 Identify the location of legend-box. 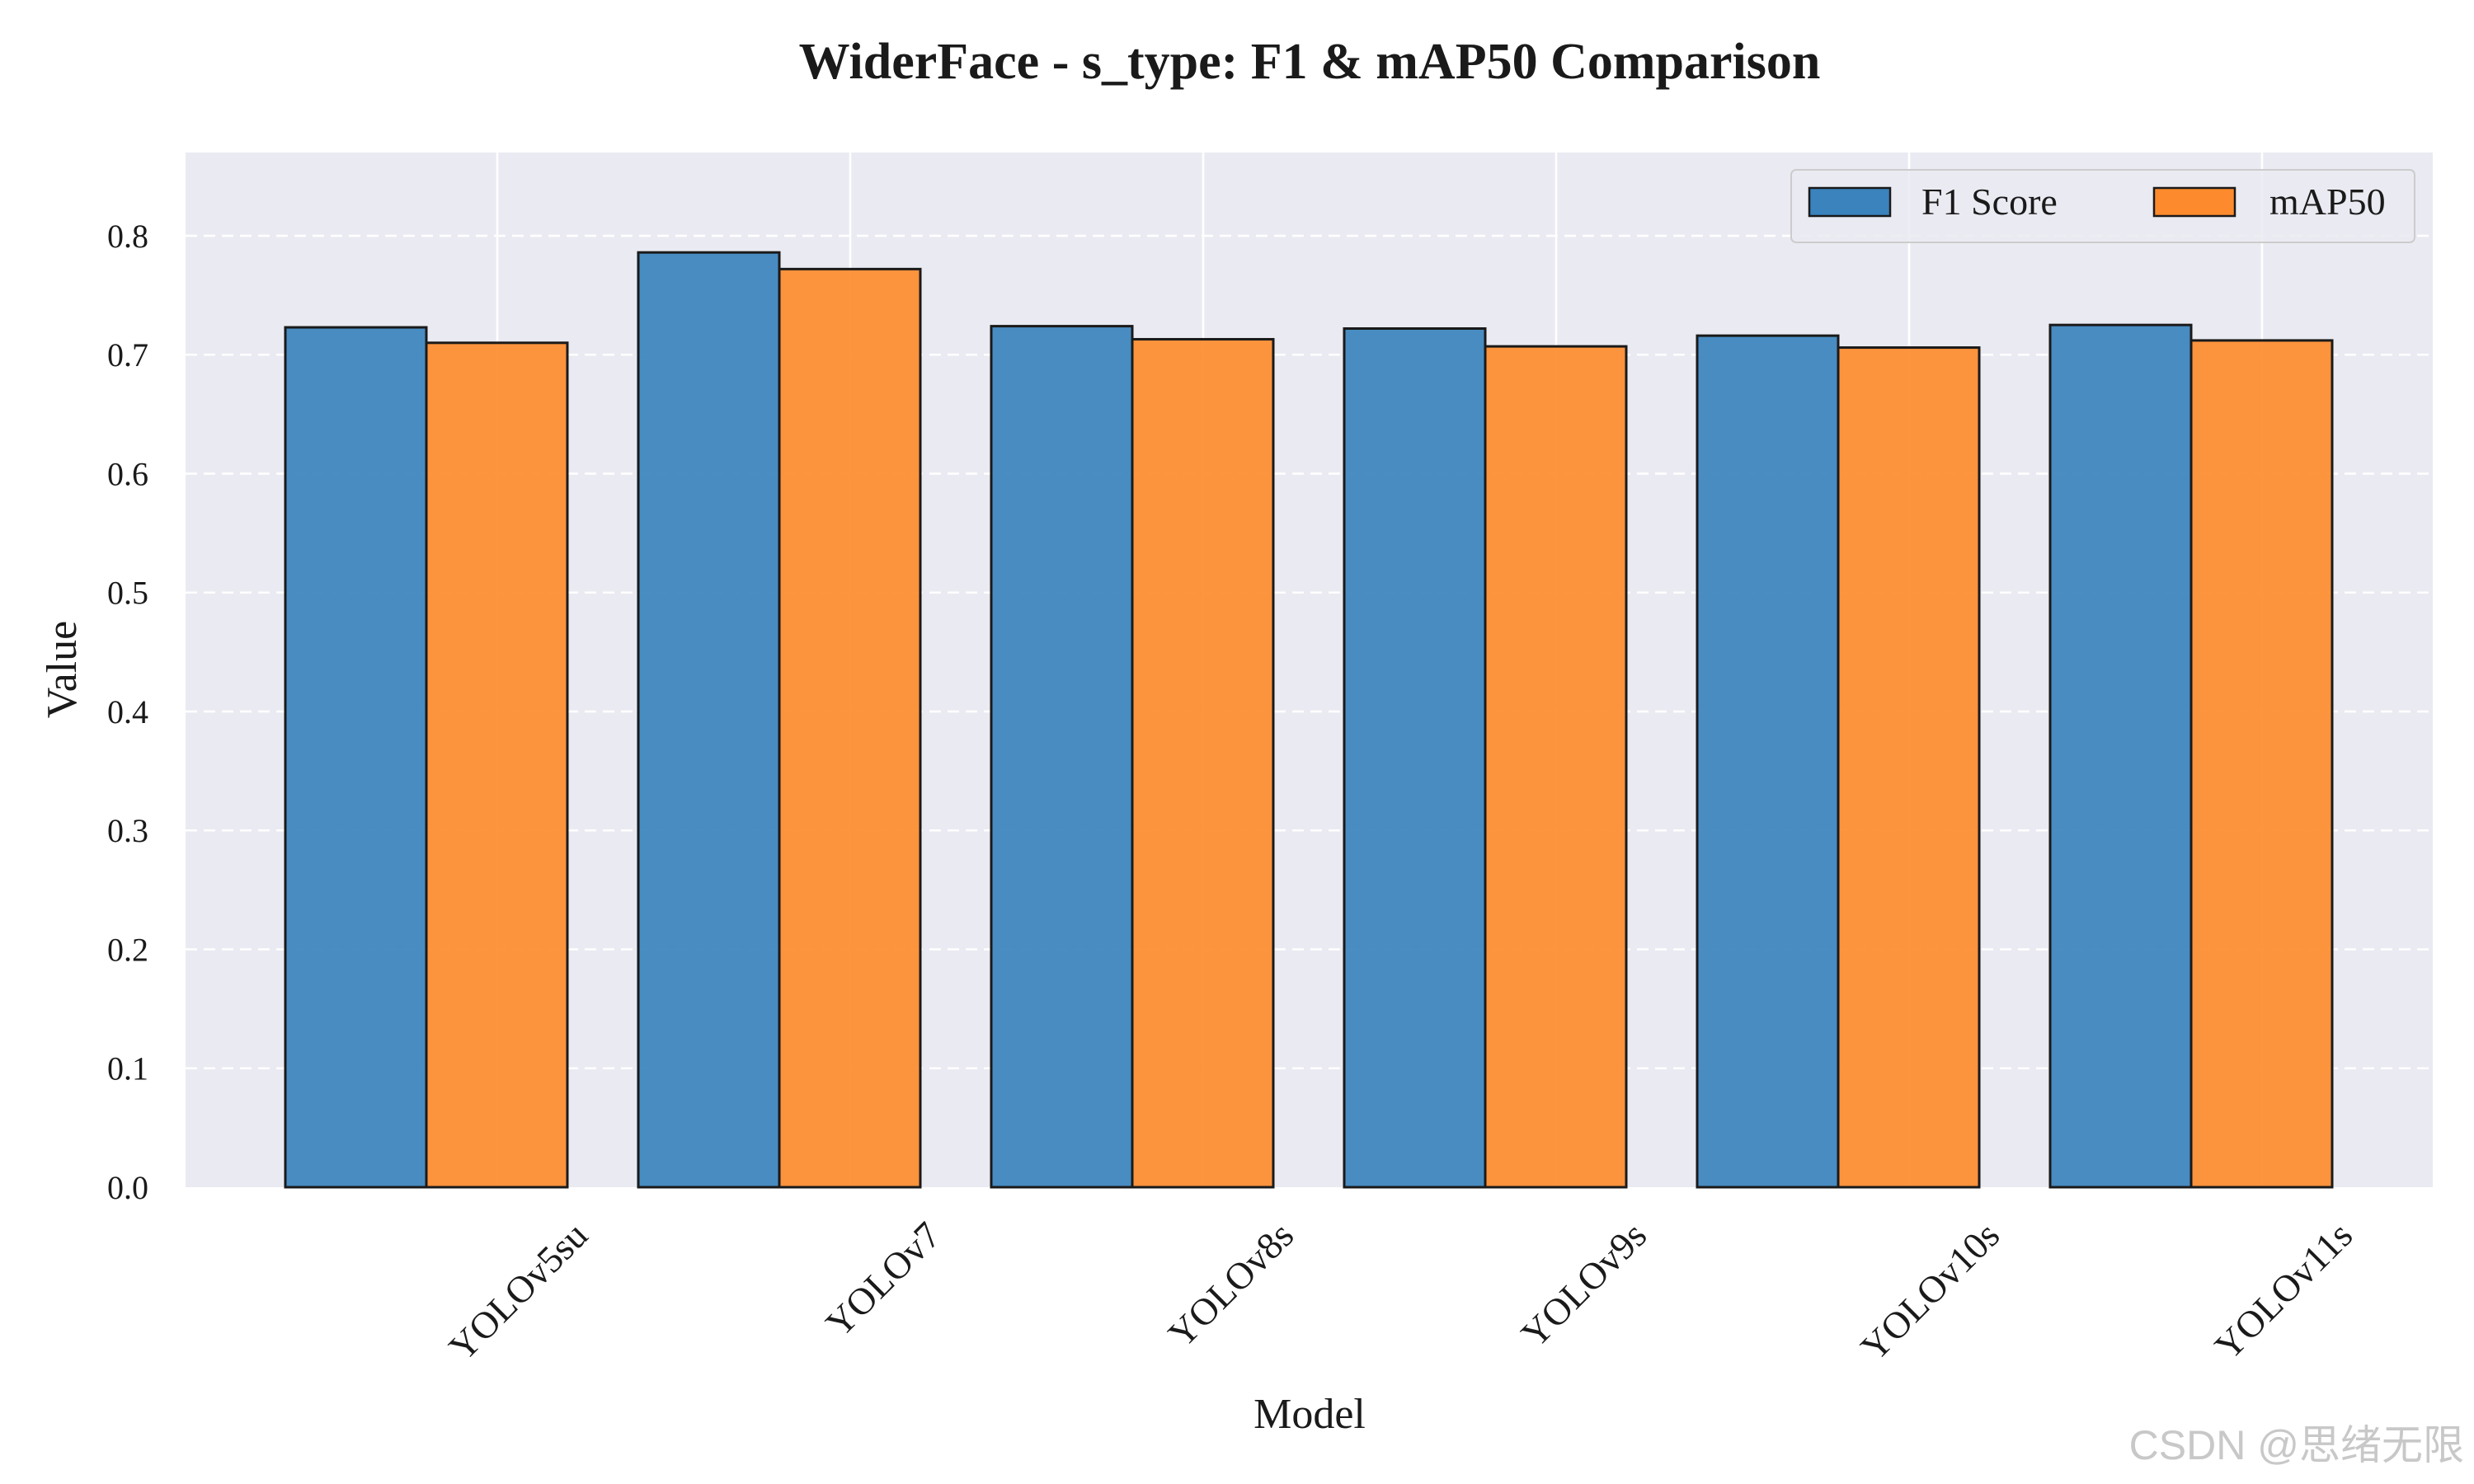
(2102, 206).